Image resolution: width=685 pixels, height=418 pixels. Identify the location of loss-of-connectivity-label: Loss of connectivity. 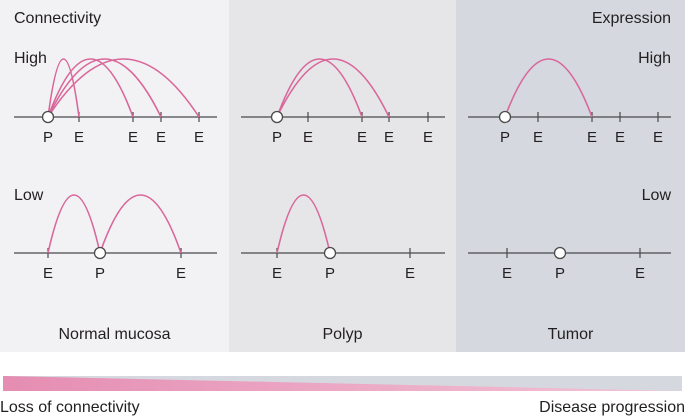
(70, 407).